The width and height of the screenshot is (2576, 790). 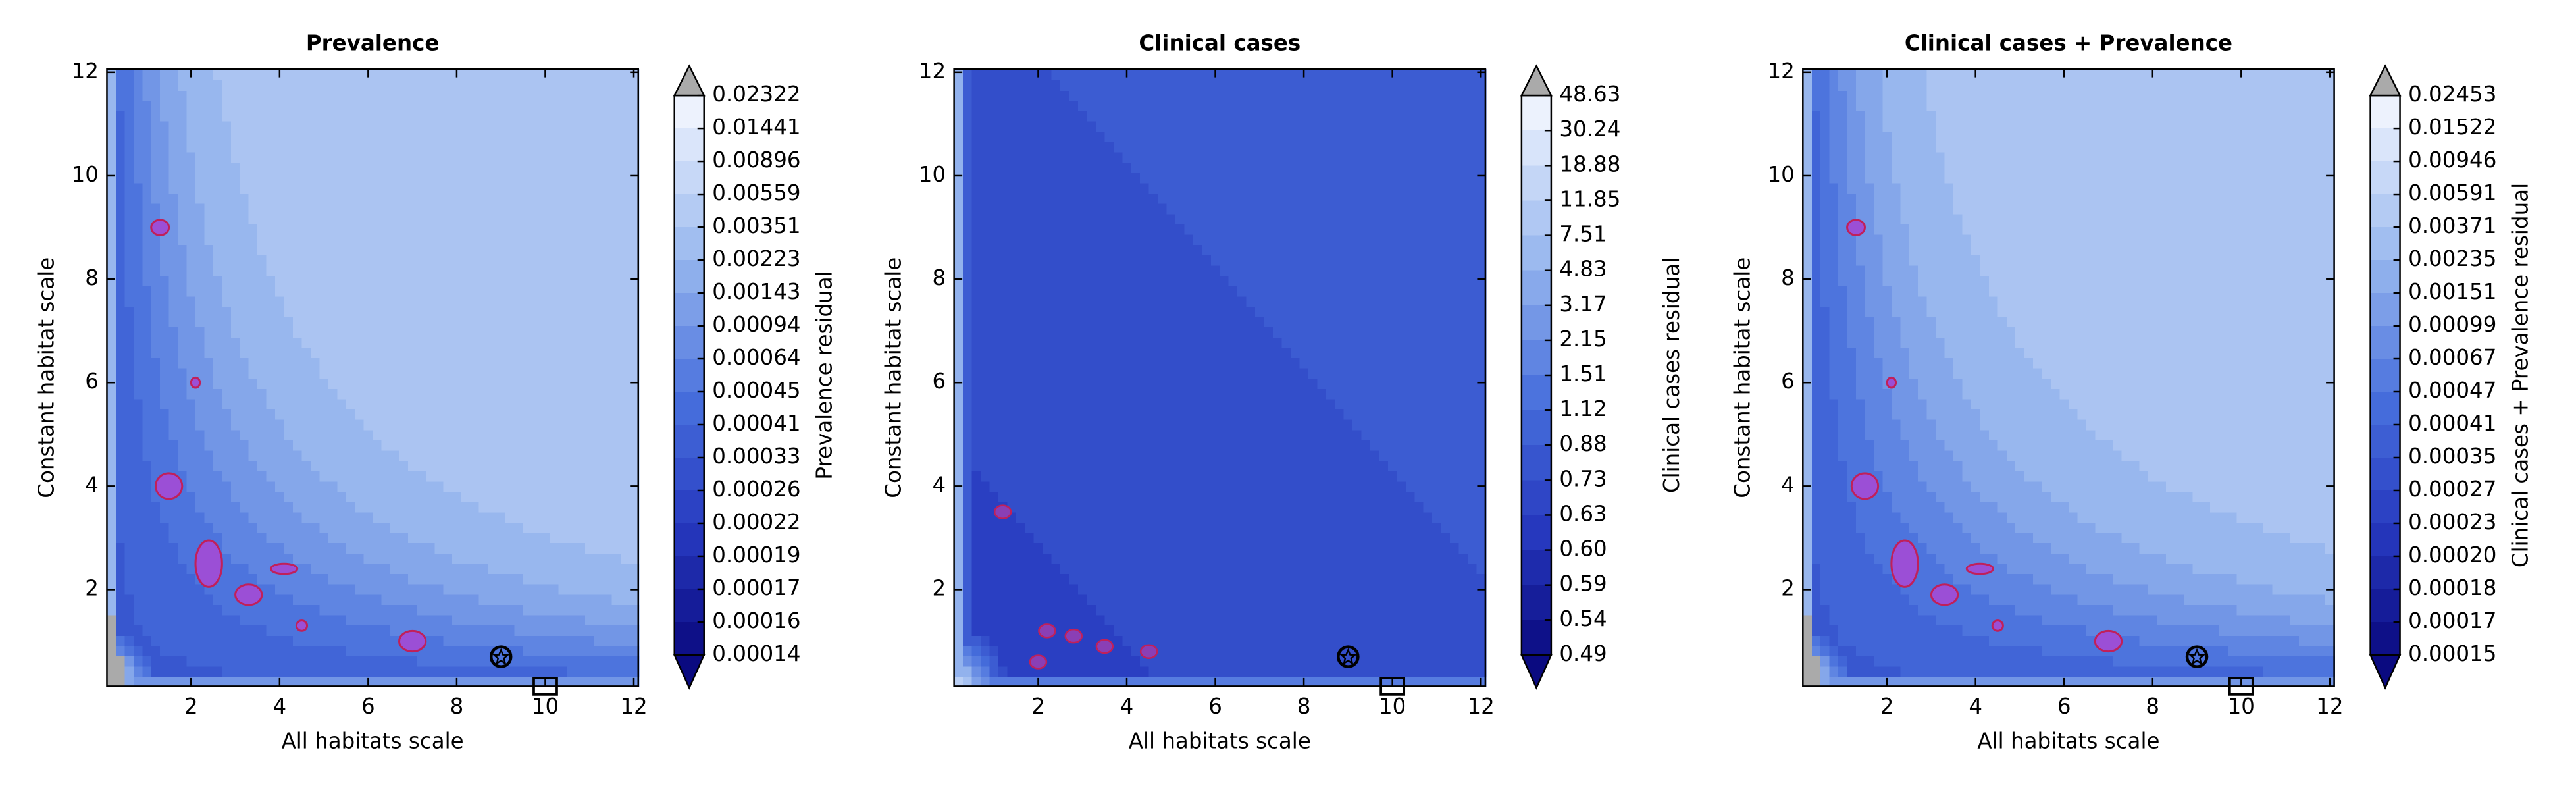 I want to click on residual-blob, so click(x=302, y=626).